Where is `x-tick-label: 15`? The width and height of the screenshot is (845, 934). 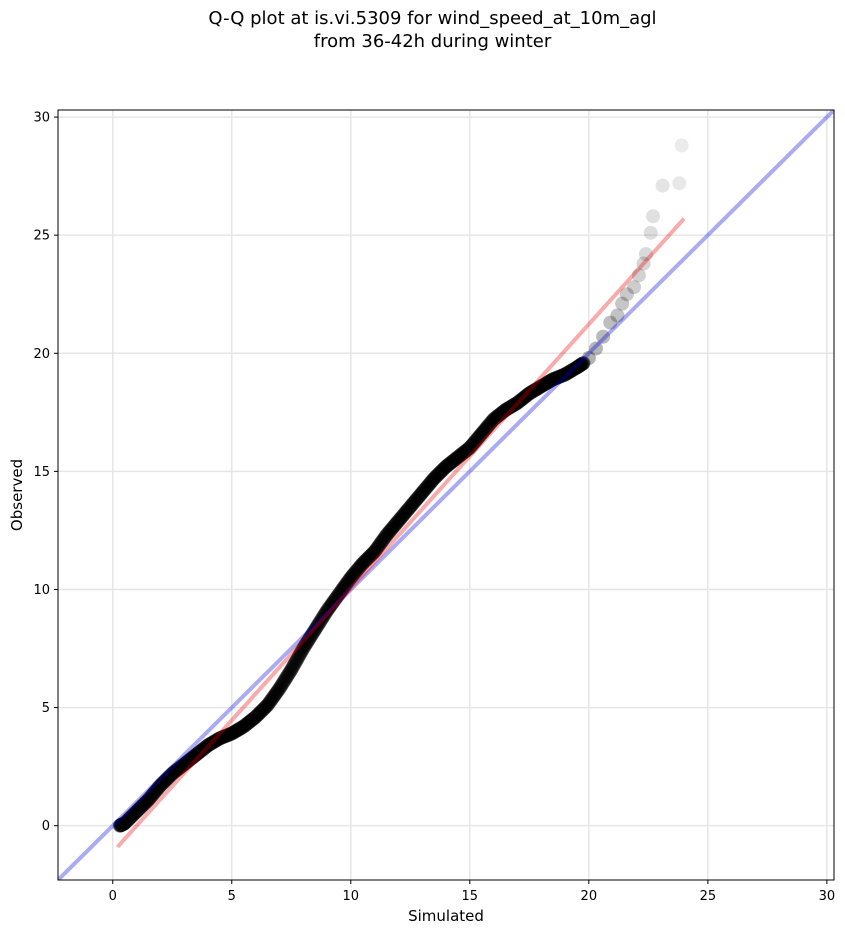 x-tick-label: 15 is located at coordinates (470, 896).